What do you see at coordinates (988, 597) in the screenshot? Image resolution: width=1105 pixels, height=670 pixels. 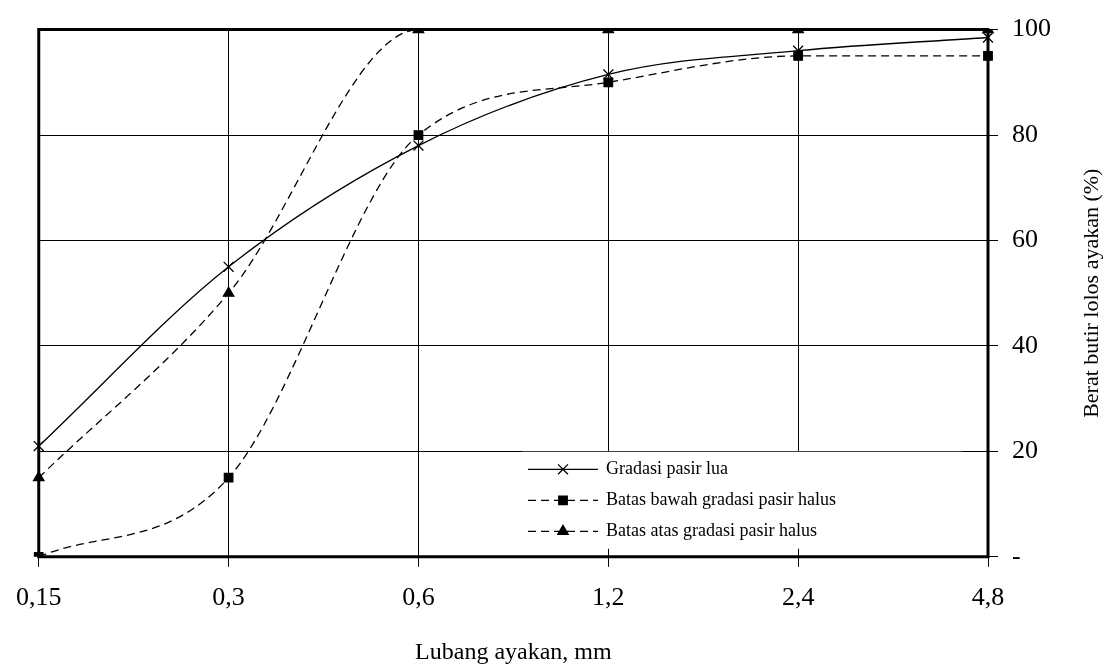 I see `x-tick-label: 4,8` at bounding box center [988, 597].